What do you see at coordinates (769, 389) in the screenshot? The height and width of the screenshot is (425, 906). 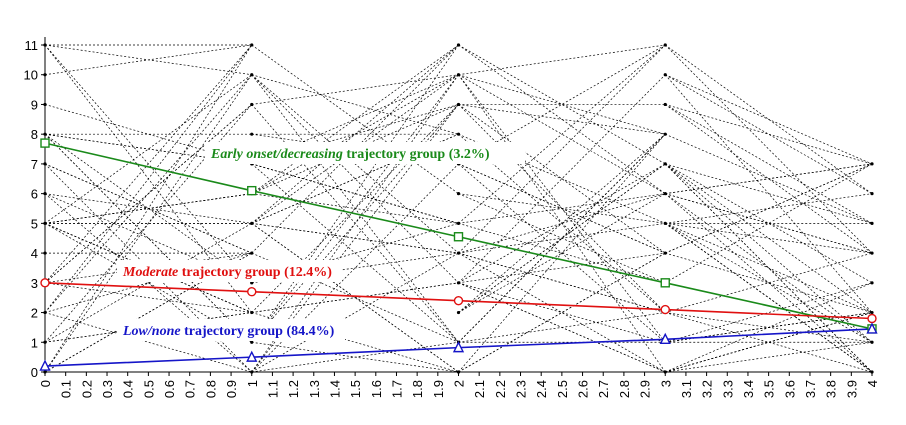 I see `x-tick-label: 3.5` at bounding box center [769, 389].